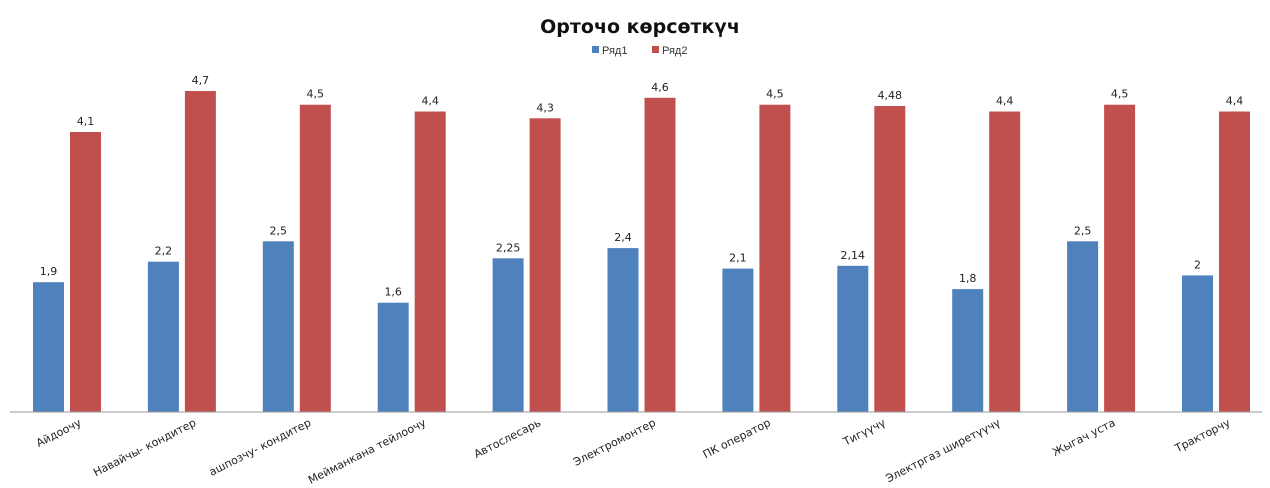 The width and height of the screenshot is (1270, 488). I want to click on x-tick-label-3: ашпозчу- кондитер, so click(260, 447).